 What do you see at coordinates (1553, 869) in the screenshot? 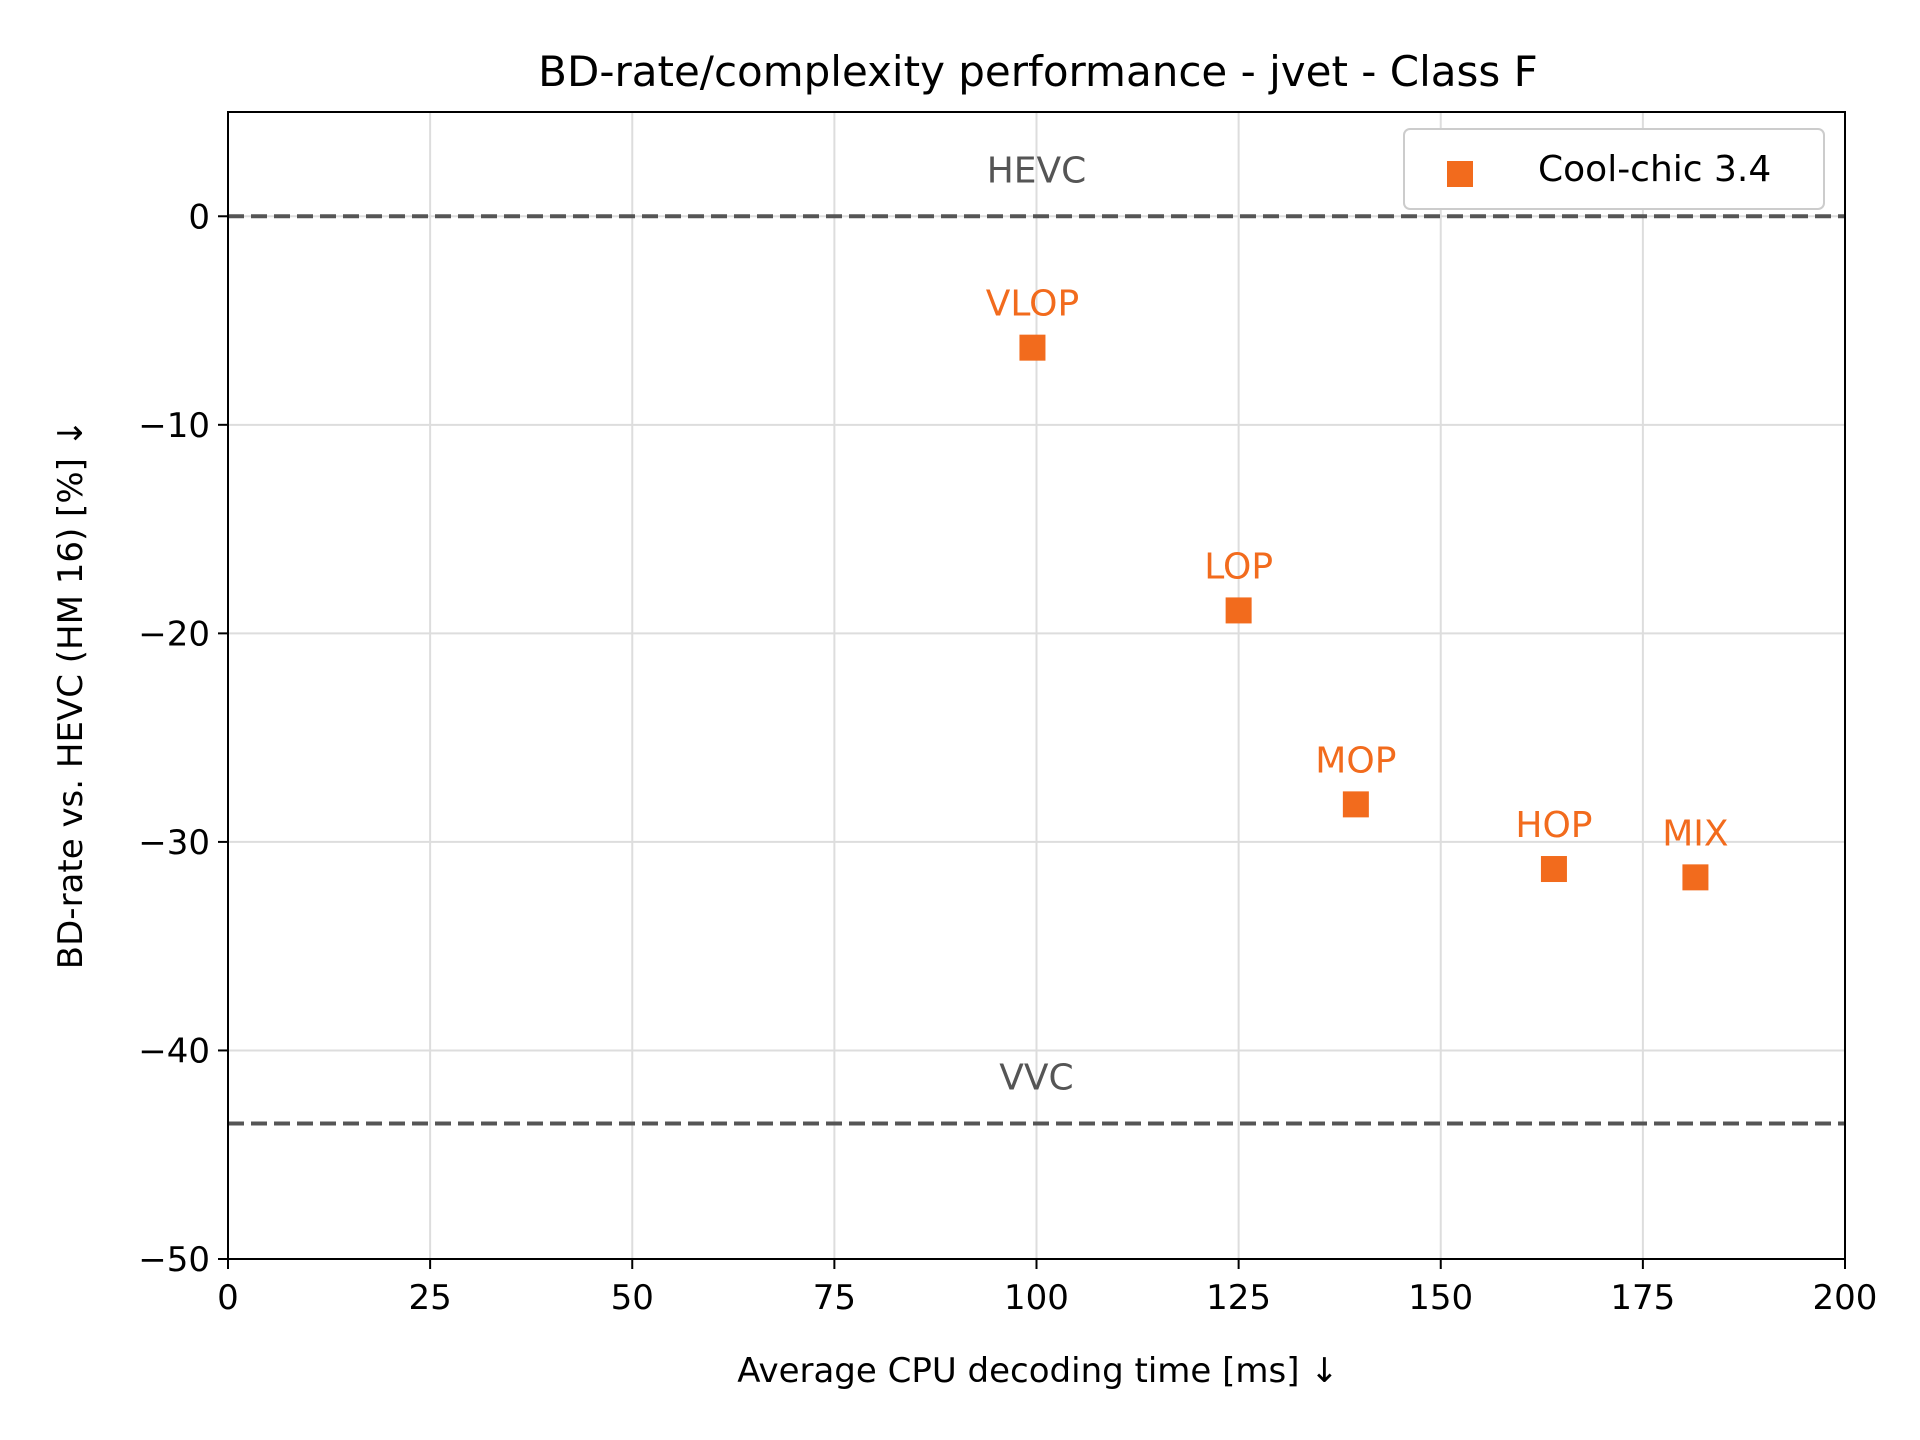
I see `data-point-hop` at bounding box center [1553, 869].